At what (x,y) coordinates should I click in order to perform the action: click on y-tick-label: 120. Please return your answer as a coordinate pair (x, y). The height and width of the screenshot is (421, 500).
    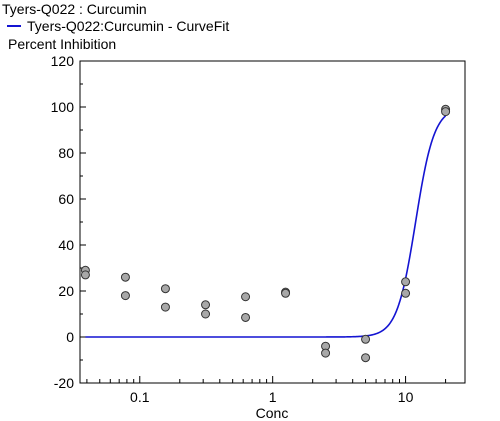
    Looking at the image, I should click on (63, 61).